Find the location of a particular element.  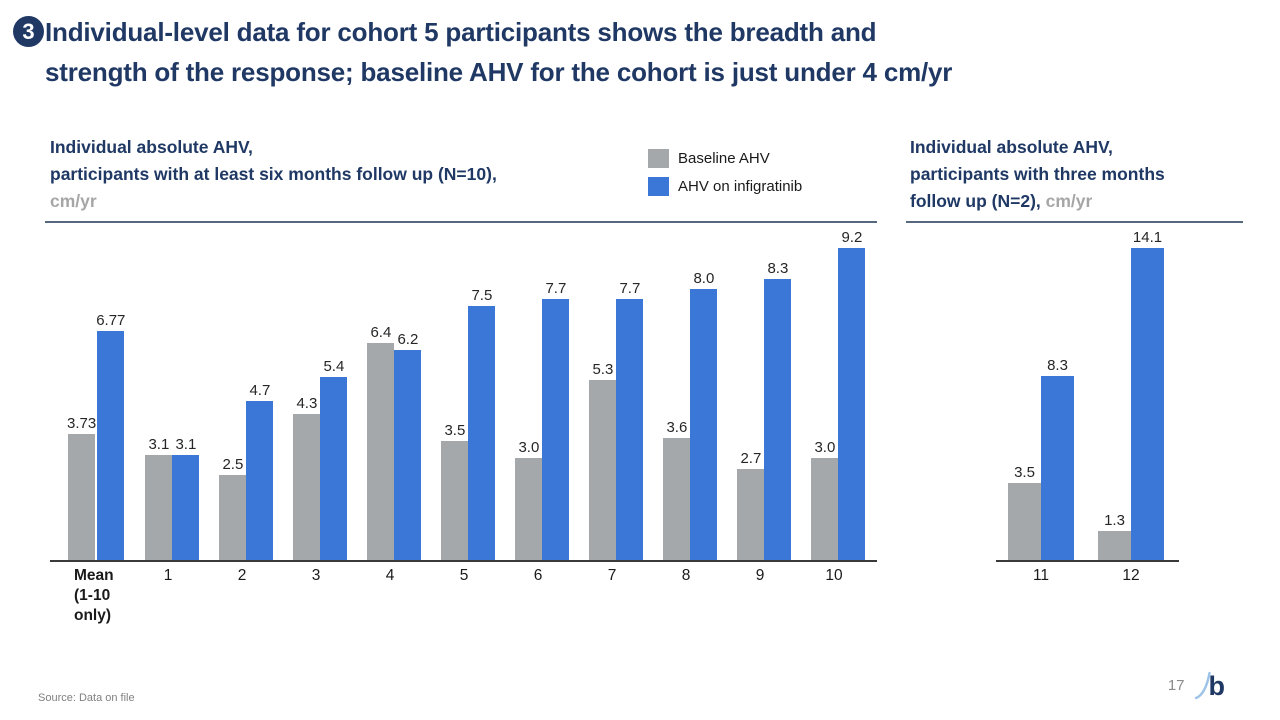

right-chart-bars: 3.5 8.3 1.3 14.1 is located at coordinates (1080, 394).